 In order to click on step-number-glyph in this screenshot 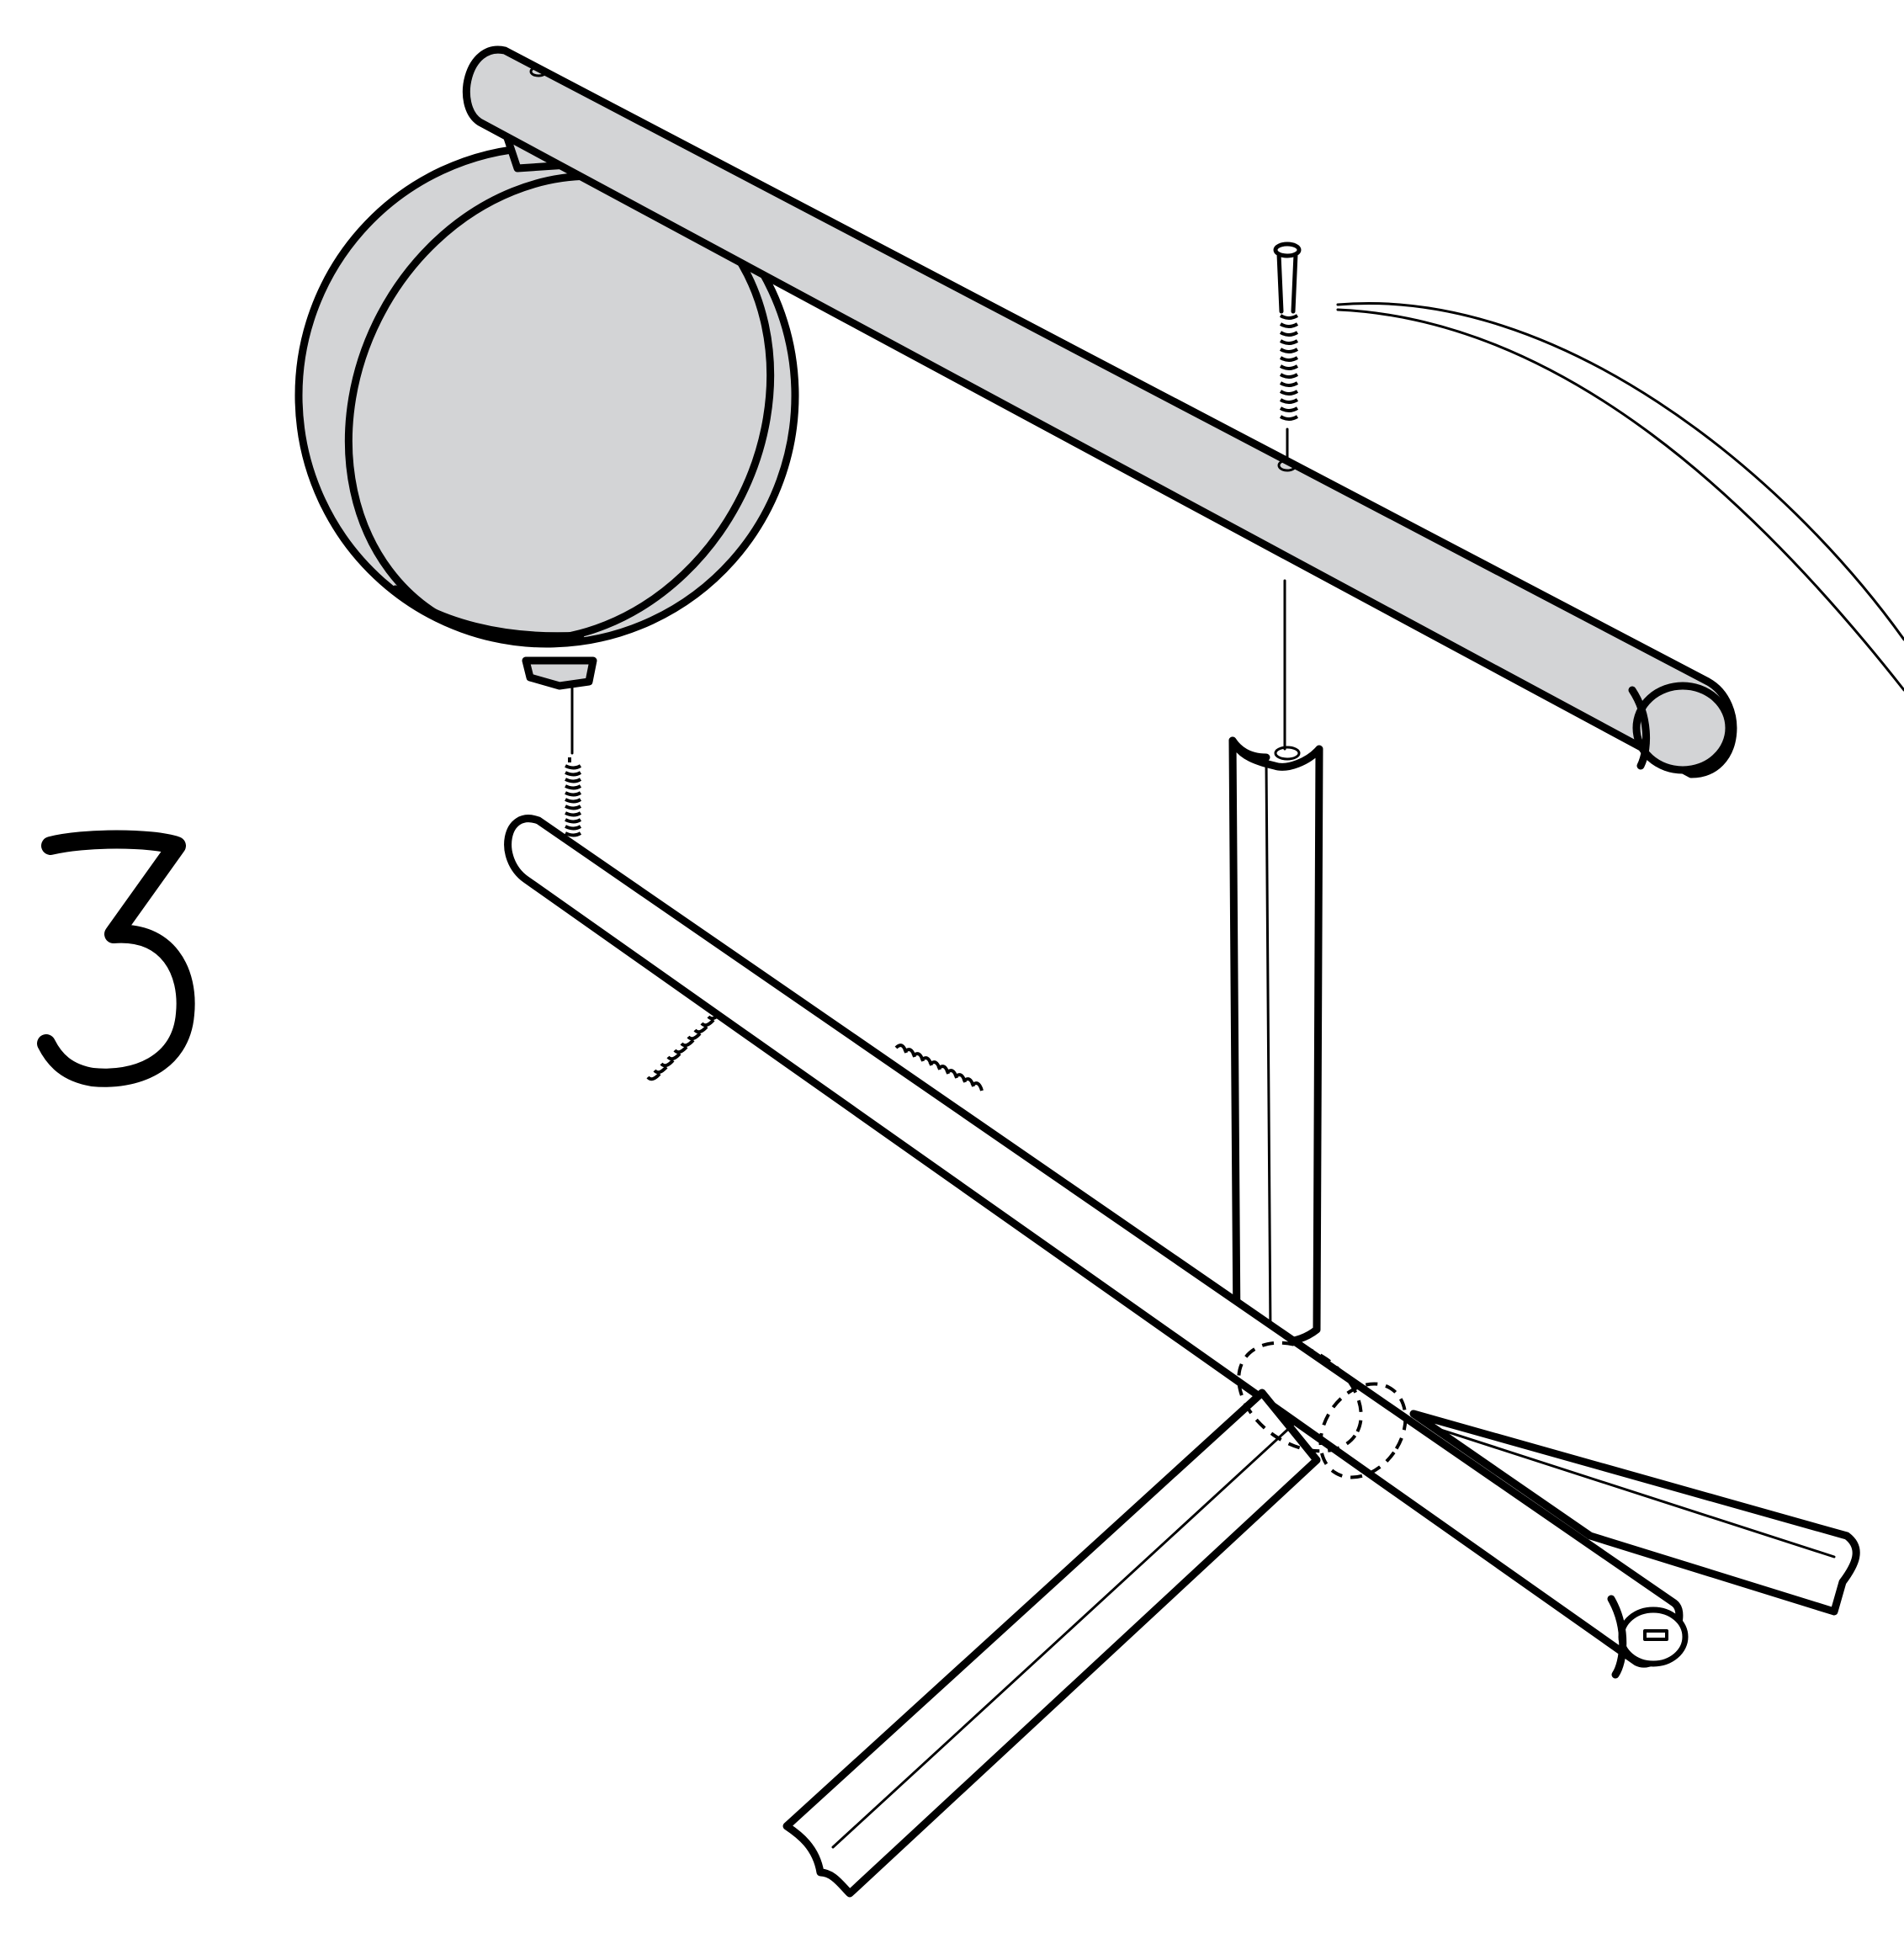, I will do `click(116, 958)`.